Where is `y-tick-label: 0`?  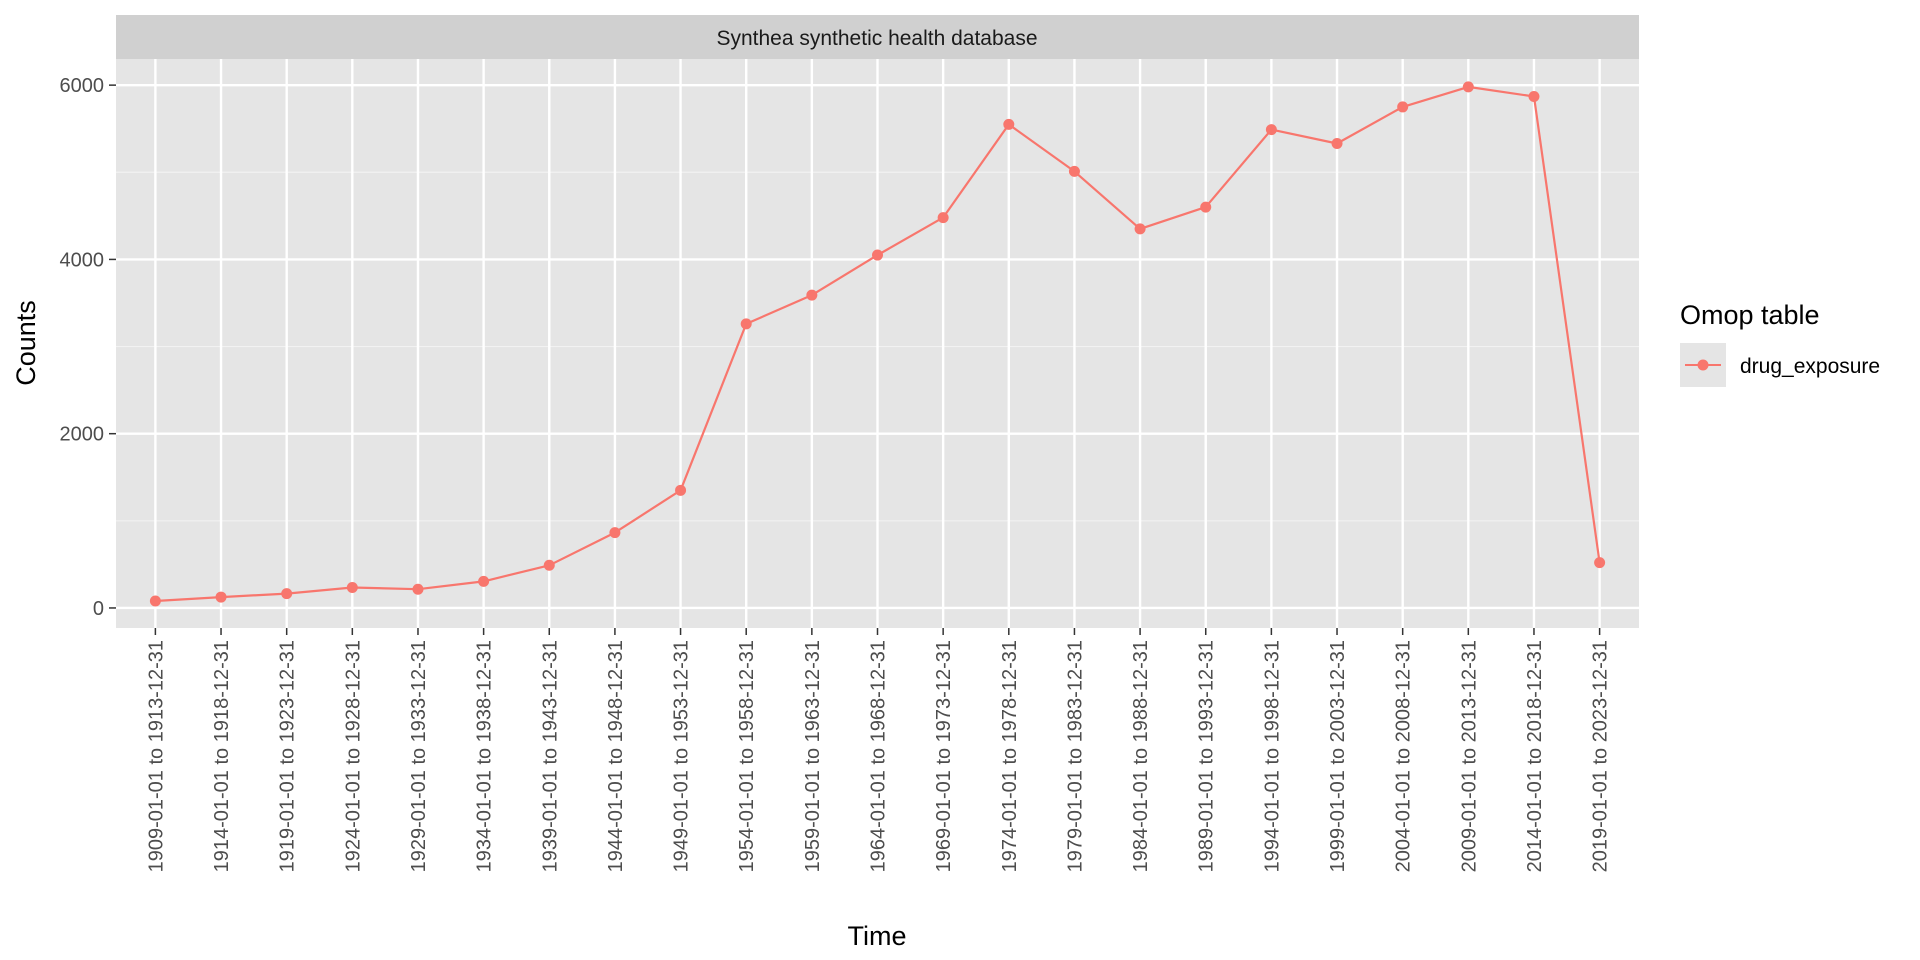 y-tick-label: 0 is located at coordinates (98, 609).